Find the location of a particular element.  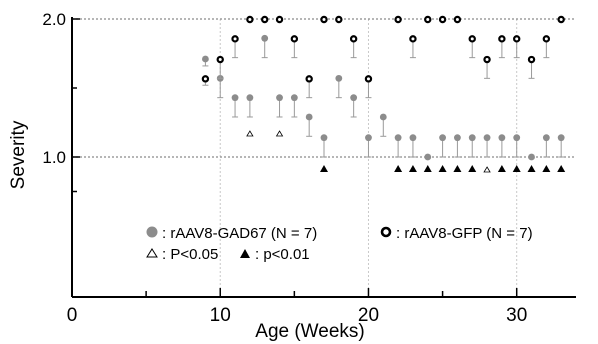

legend-gad-marker is located at coordinates (152, 232).